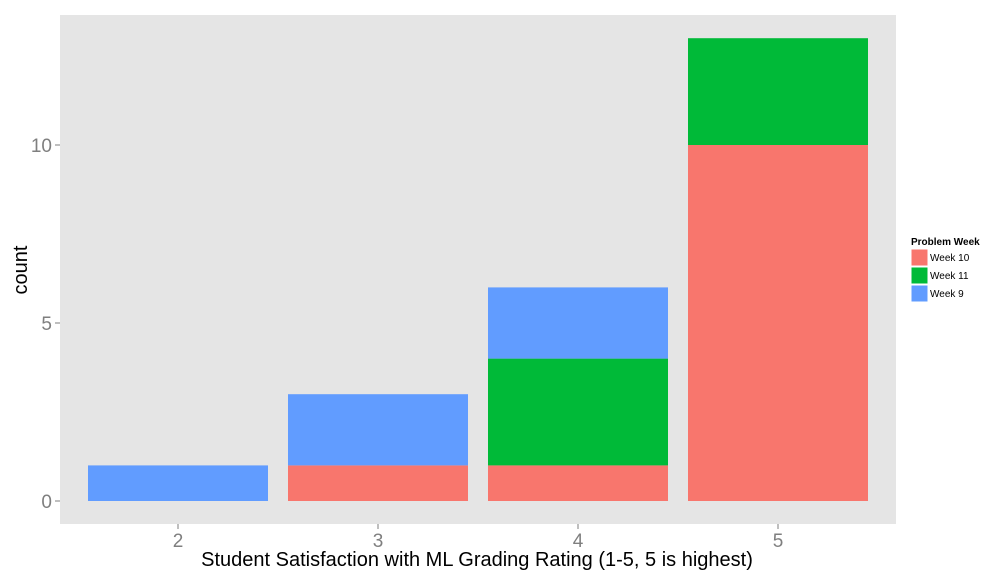 This screenshot has height=576, width=1008. Describe the element at coordinates (378, 541) in the screenshot. I see `x-tick-label-3: 3` at that location.